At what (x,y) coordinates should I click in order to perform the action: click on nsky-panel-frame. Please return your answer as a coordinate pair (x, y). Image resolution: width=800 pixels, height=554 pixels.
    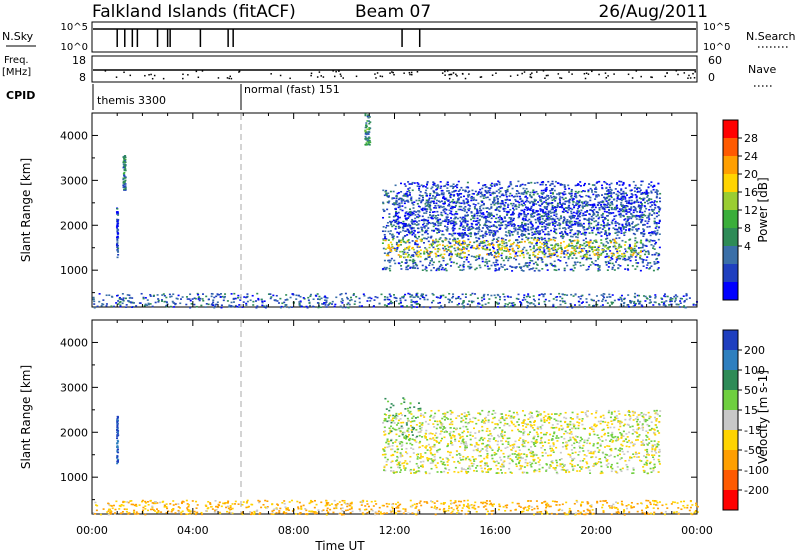
    Looking at the image, I should click on (394, 37).